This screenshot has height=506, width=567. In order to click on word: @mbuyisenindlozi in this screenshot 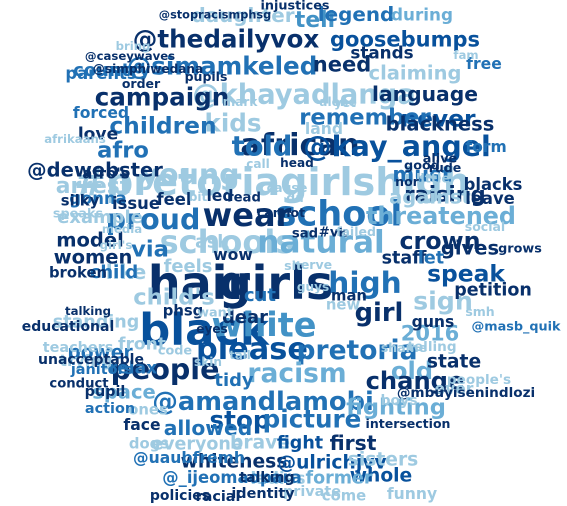, I will do `click(466, 393)`.